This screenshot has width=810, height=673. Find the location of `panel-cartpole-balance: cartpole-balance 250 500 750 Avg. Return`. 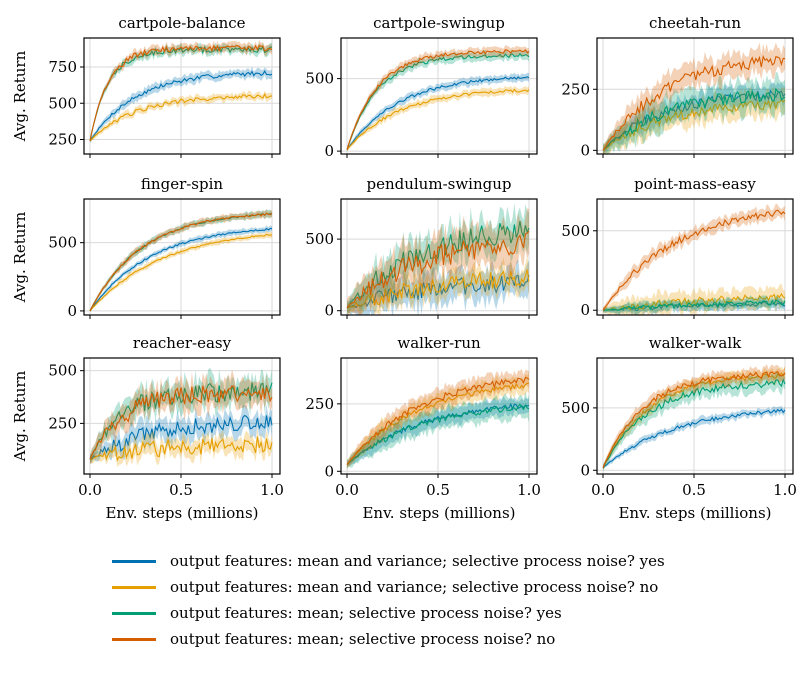

panel-cartpole-balance: cartpole-balance 250 500 750 Avg. Return is located at coordinates (146, 86).